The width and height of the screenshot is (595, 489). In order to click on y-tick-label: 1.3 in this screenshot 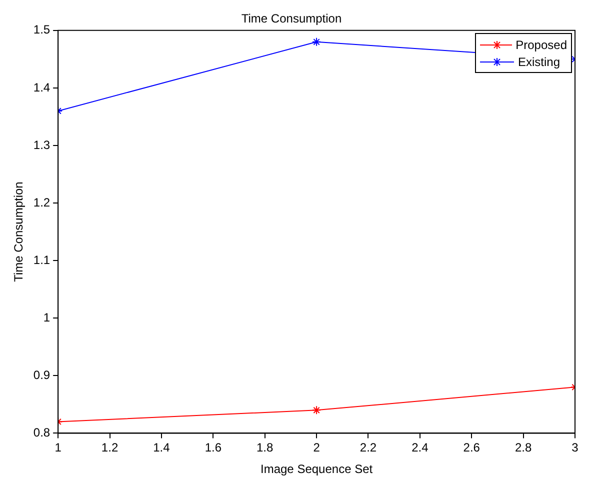, I will do `click(41, 145)`.